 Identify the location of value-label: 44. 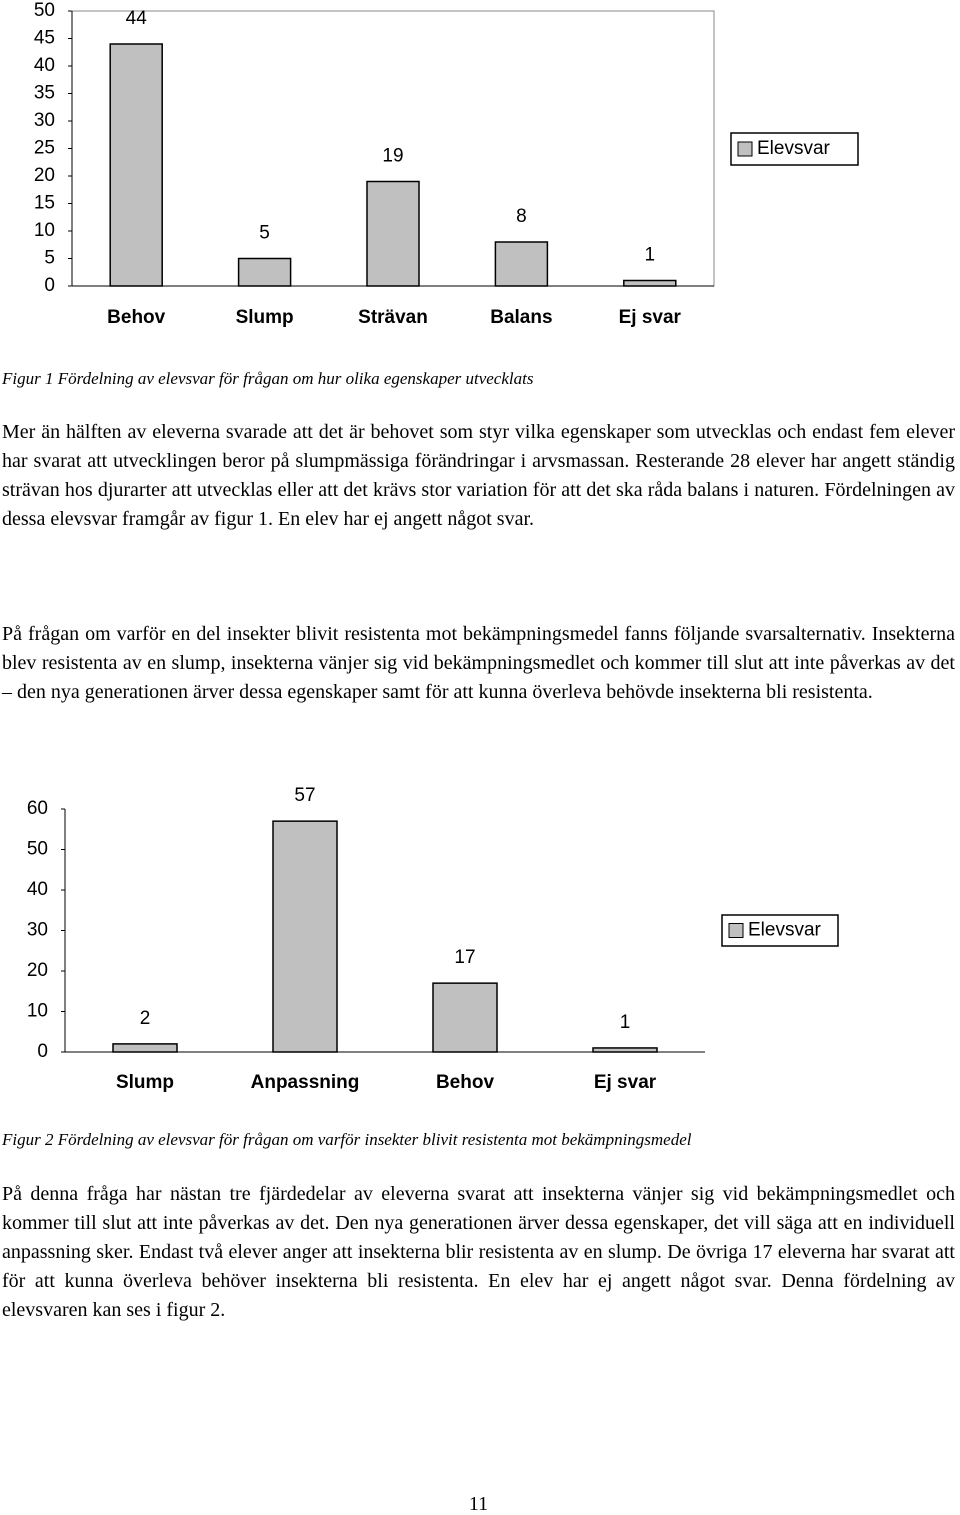
(137, 18).